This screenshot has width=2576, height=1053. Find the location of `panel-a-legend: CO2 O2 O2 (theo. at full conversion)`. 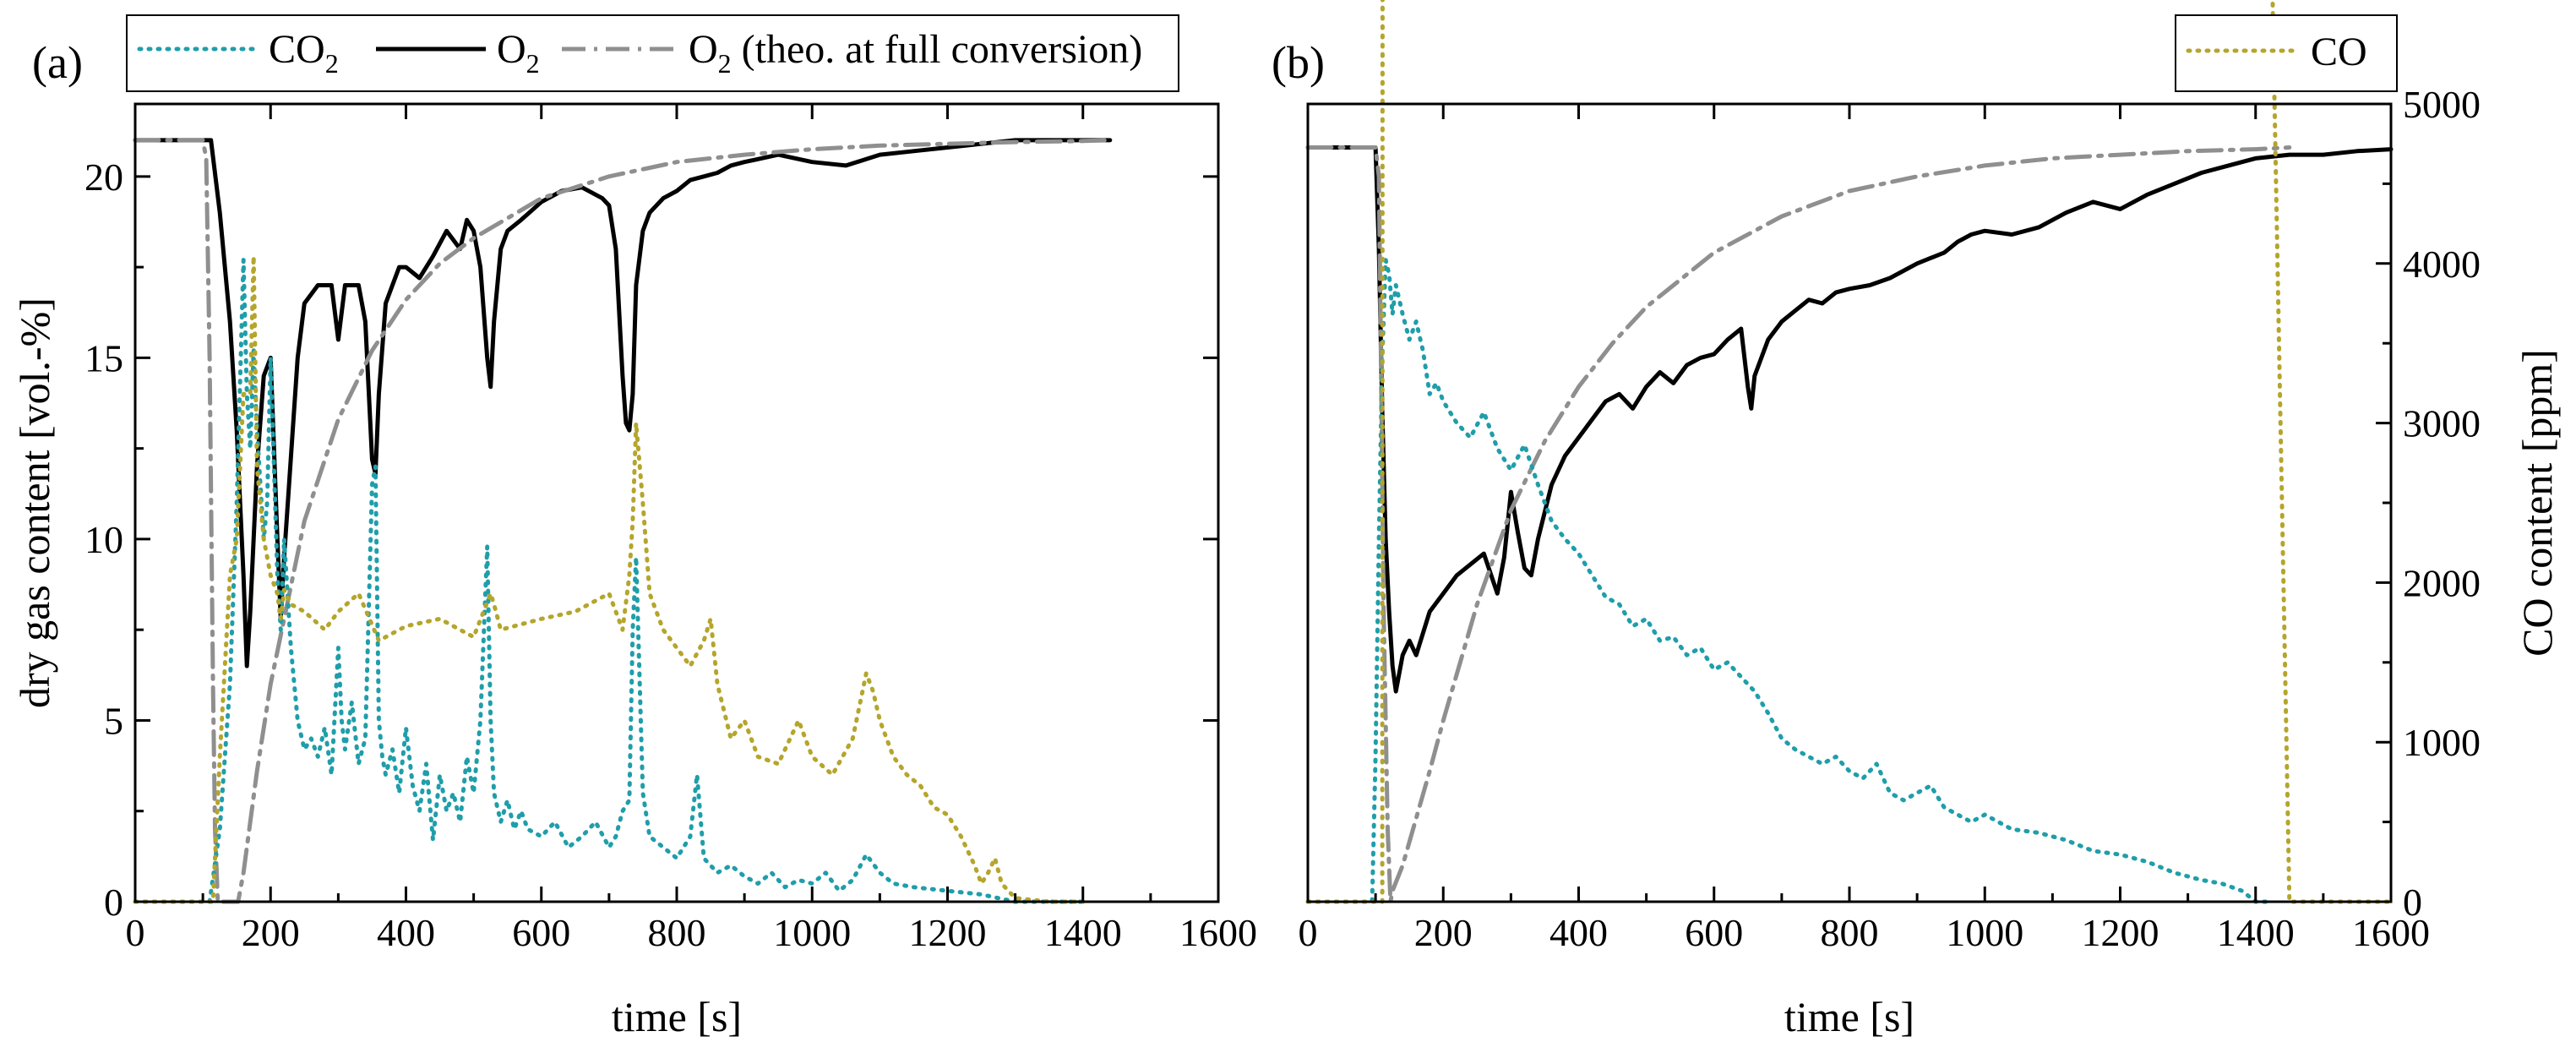

panel-a-legend: CO2 O2 O2 (theo. at full conversion) is located at coordinates (652, 53).